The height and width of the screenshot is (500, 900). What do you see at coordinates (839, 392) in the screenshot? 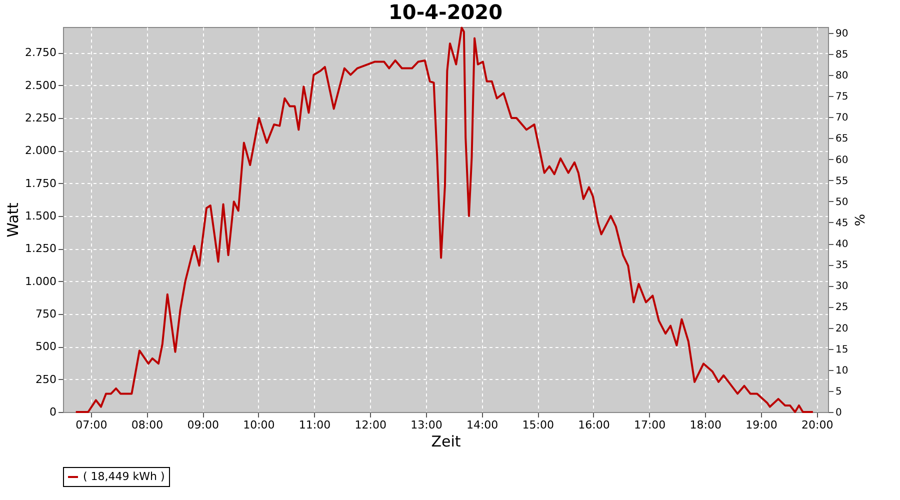
I see `y2-tick-label: 5` at bounding box center [839, 392].